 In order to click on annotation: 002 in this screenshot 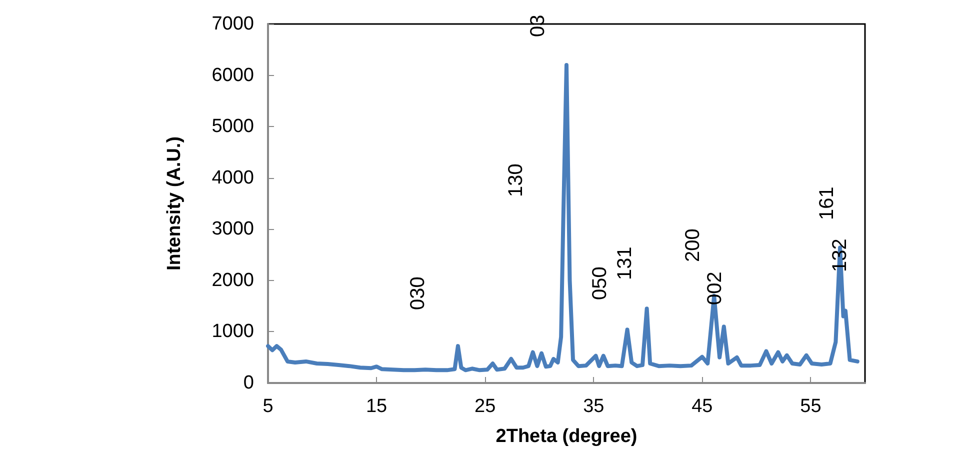, I will do `click(715, 288)`.